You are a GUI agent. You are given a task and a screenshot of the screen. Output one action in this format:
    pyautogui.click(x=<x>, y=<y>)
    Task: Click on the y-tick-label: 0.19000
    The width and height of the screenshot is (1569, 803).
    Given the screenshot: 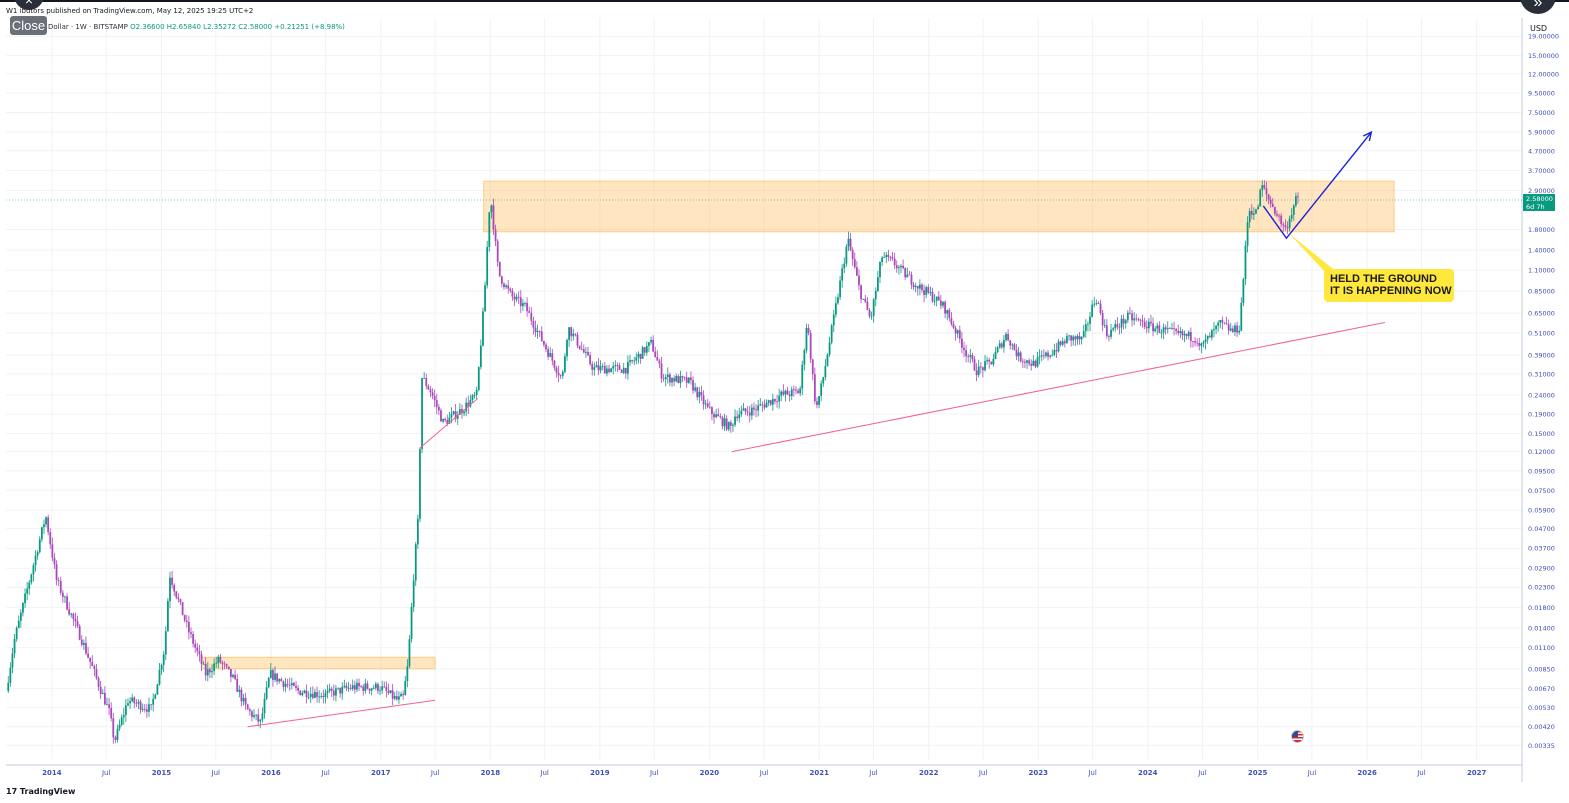 What is the action you would take?
    pyautogui.click(x=1541, y=415)
    